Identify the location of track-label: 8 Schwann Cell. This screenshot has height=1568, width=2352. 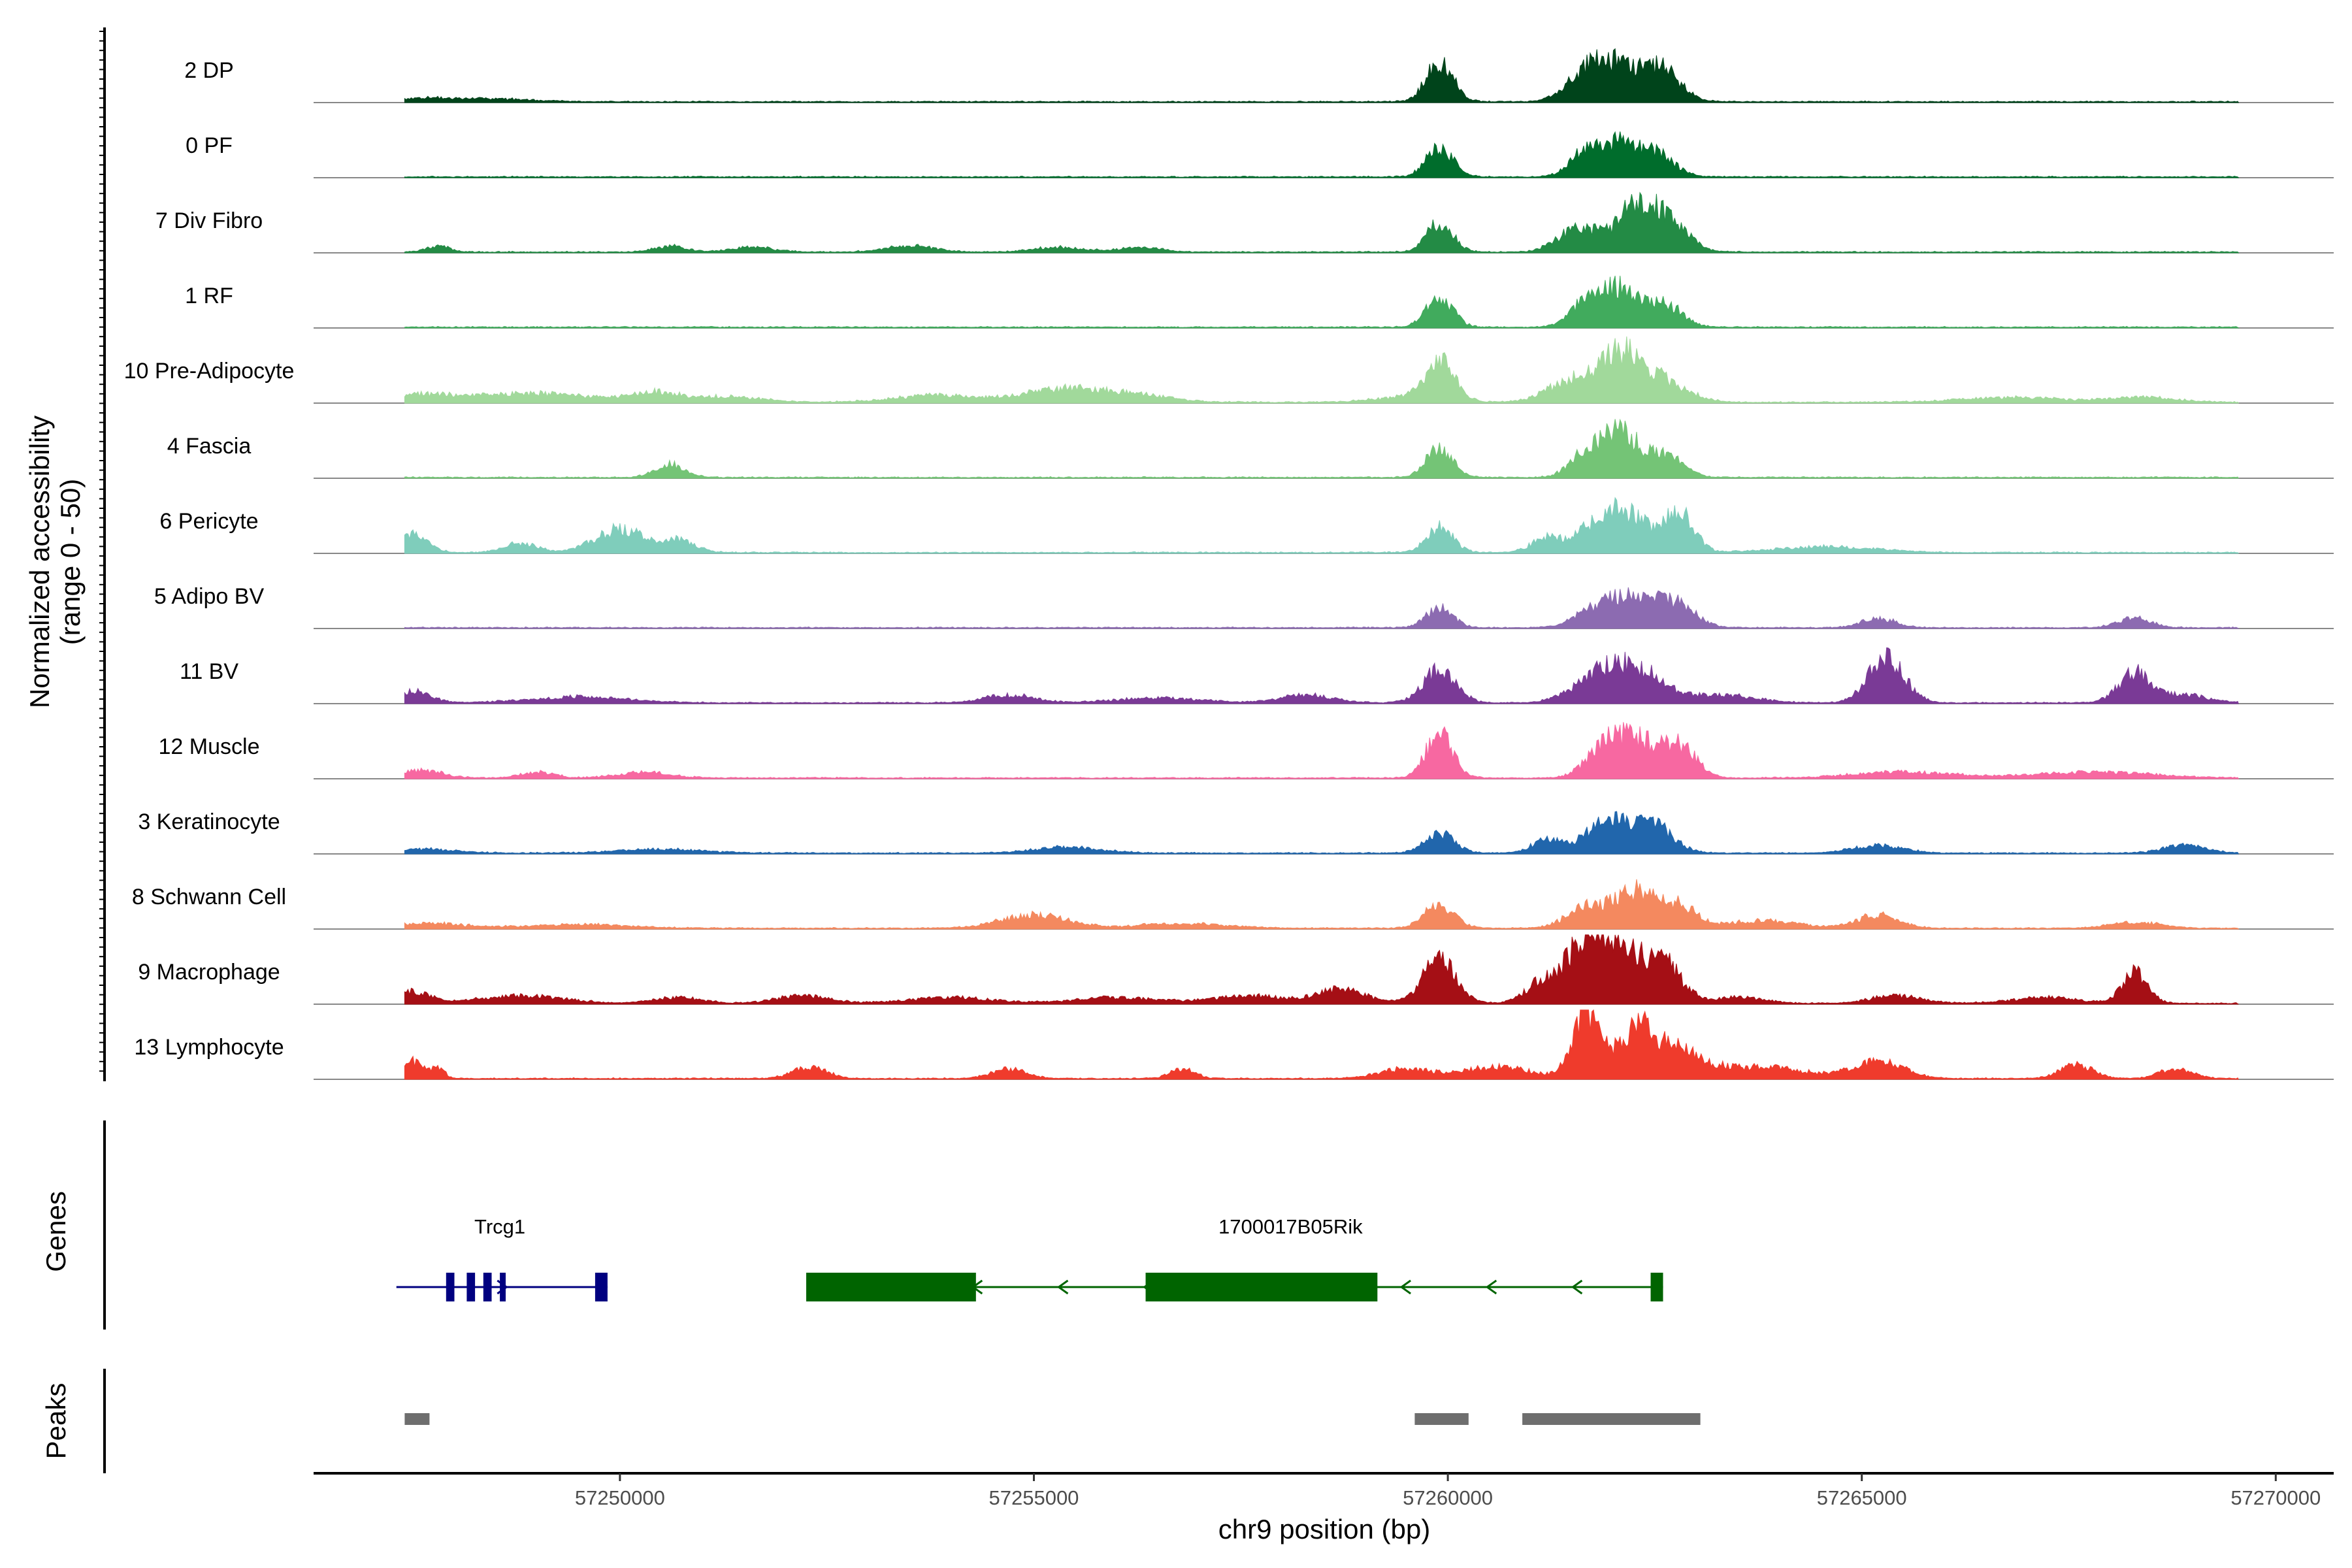
(209, 897).